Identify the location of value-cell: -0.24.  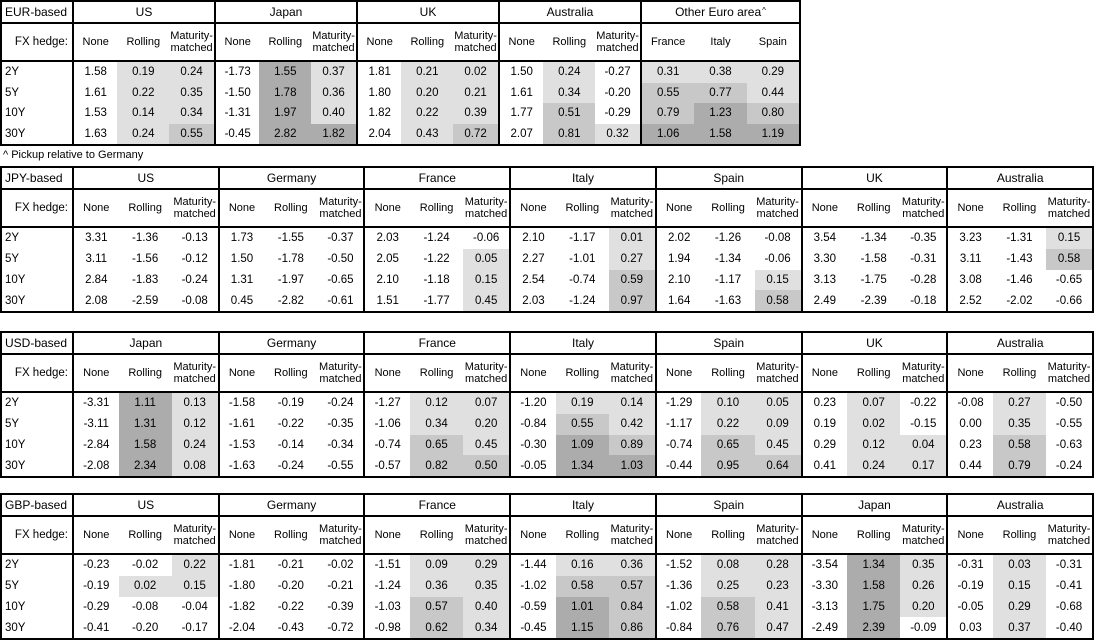
(290, 465).